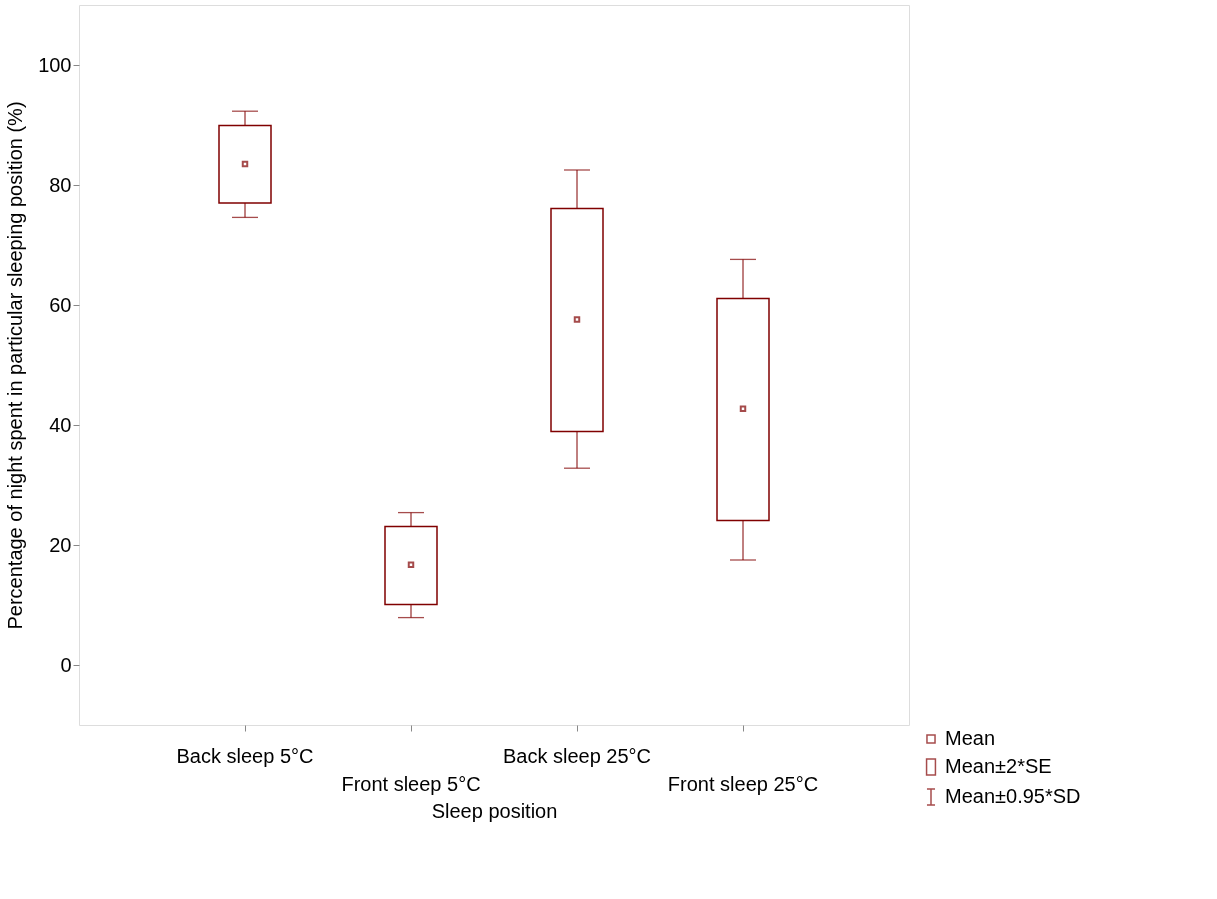  I want to click on x-tick-label: Front sleep 5°C, so click(411, 784).